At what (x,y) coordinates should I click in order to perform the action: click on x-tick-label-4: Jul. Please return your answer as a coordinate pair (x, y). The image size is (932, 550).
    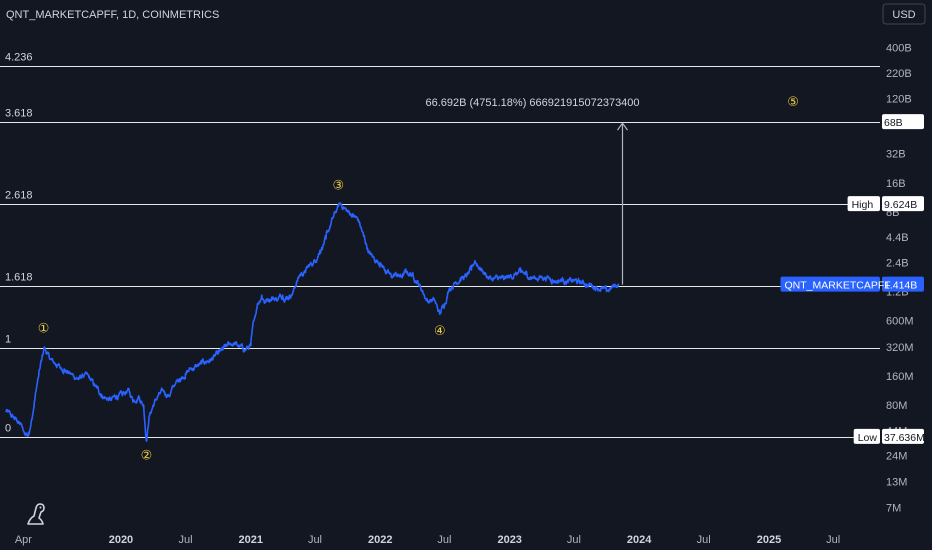
    Looking at the image, I should click on (315, 540).